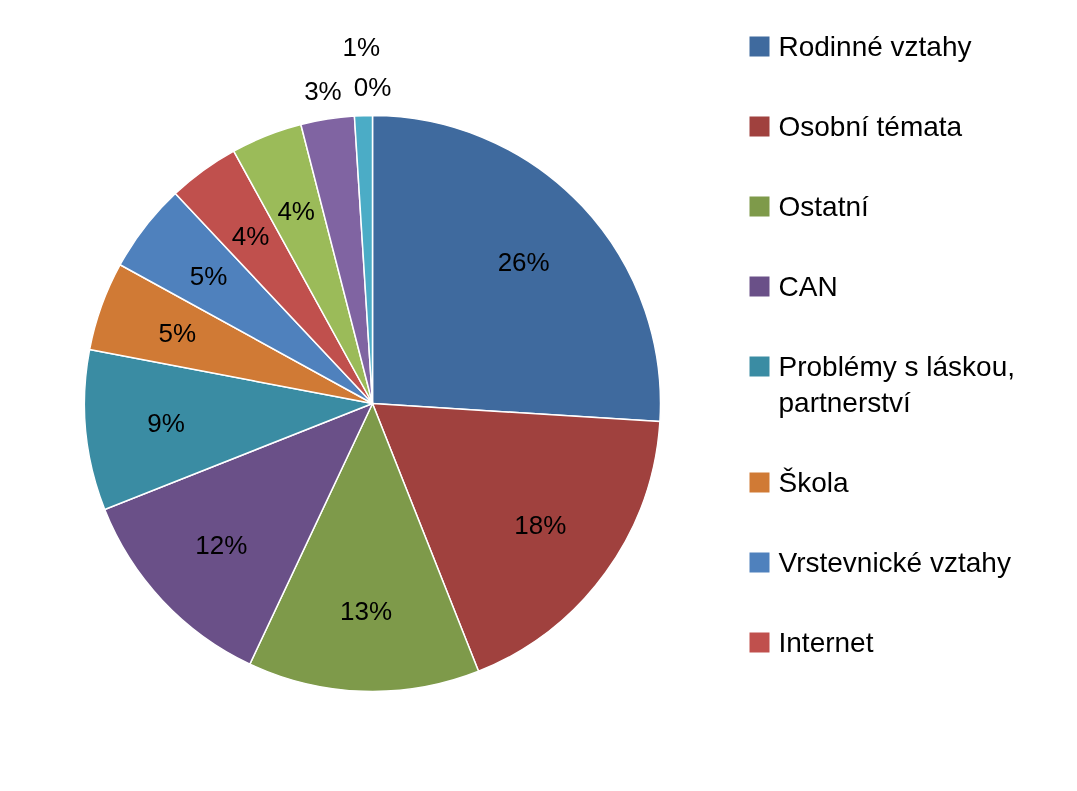 The image size is (1077, 791). I want to click on legend-label: CAN, so click(808, 286).